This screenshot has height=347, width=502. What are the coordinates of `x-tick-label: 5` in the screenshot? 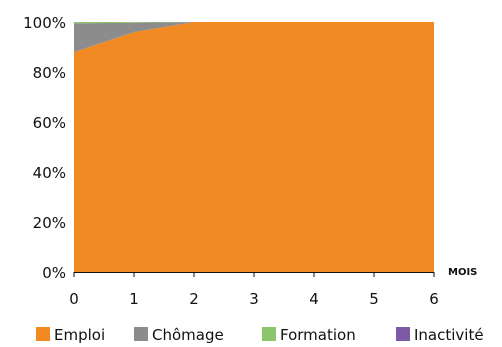 It's located at (374, 299).